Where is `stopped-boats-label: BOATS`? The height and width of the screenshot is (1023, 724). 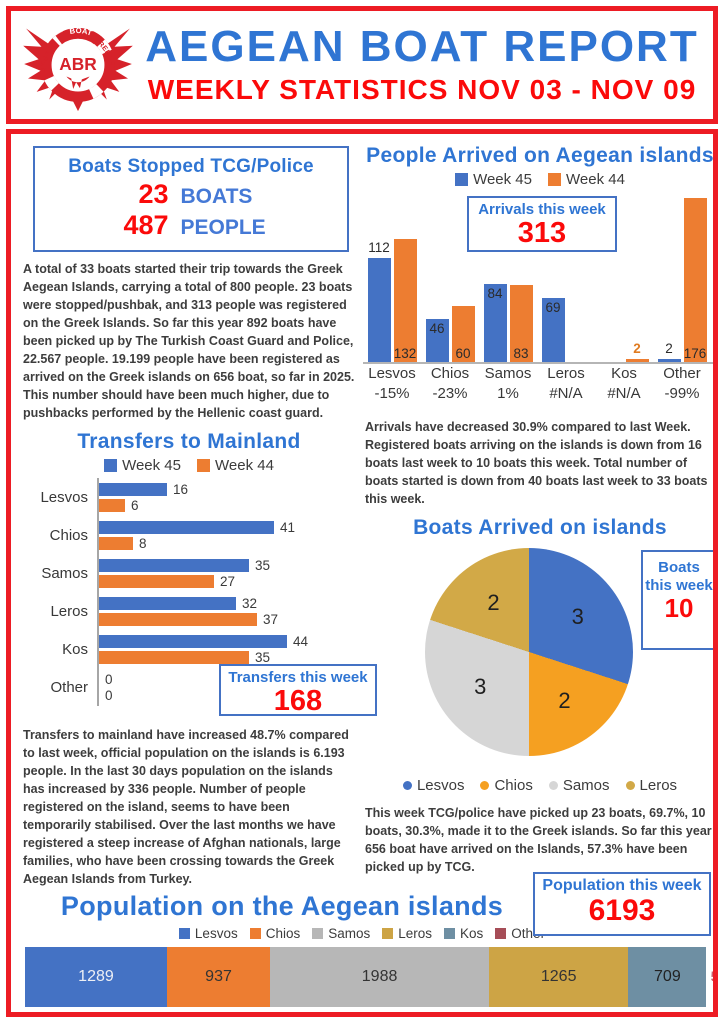
stopped-boats-label: BOATS is located at coordinates (216, 196).